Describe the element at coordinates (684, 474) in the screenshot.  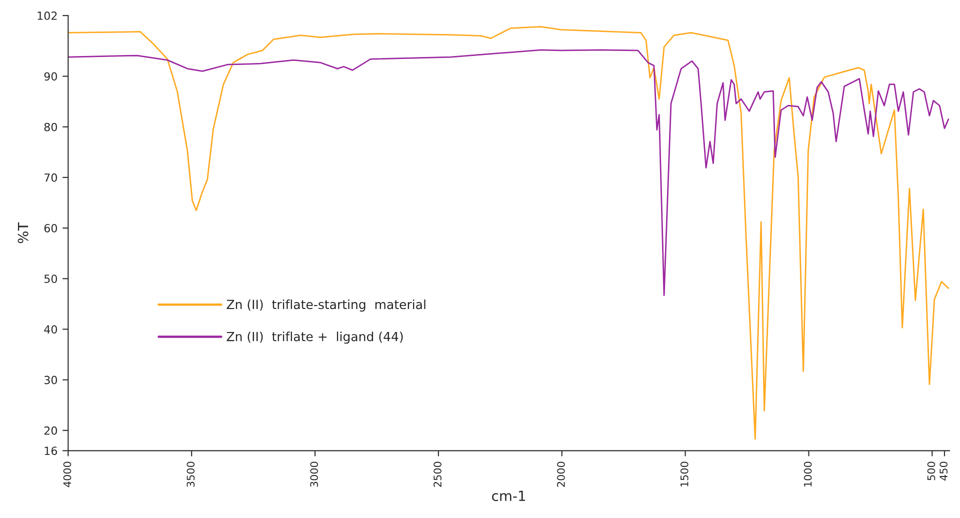
I see `x-tick-label: 1500` at that location.